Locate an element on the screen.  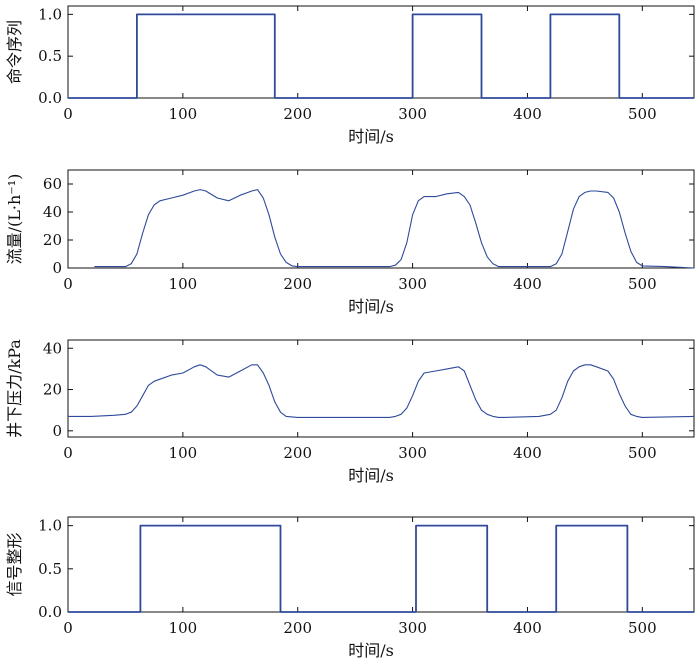
y-axis-title: 流量/(L·h⁻¹) is located at coordinates (14, 219).